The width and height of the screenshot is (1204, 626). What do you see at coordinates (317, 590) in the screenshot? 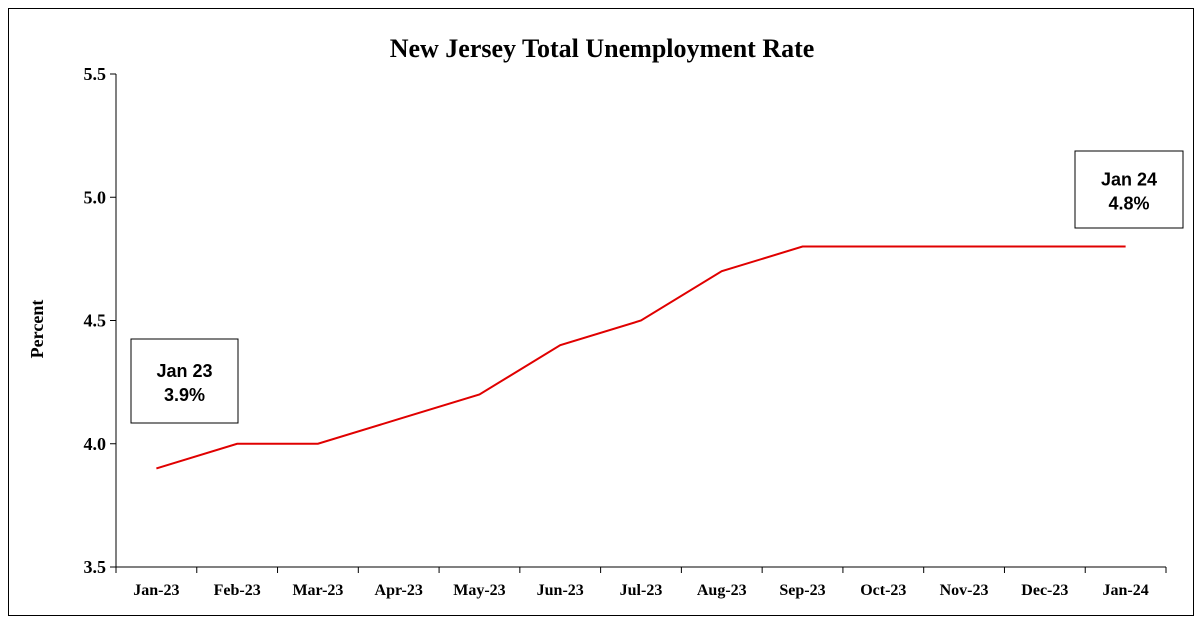
I see `x-tick-label: Mar-23` at bounding box center [317, 590].